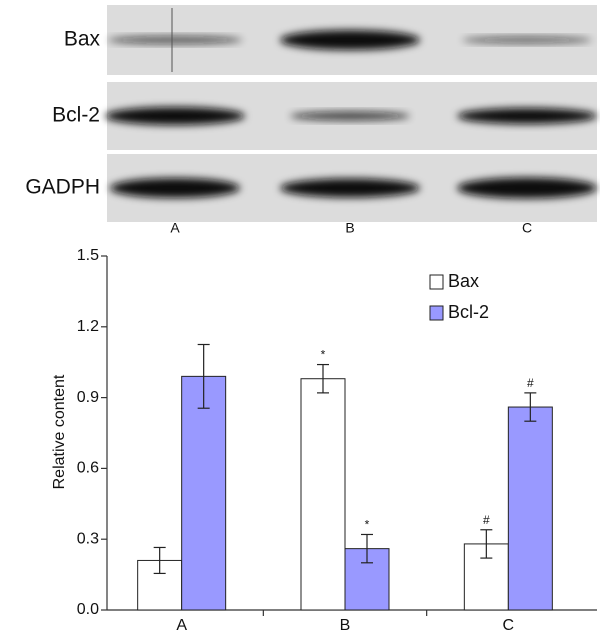 This screenshot has width=600, height=636. I want to click on blot-lane-label: B, so click(349, 228).